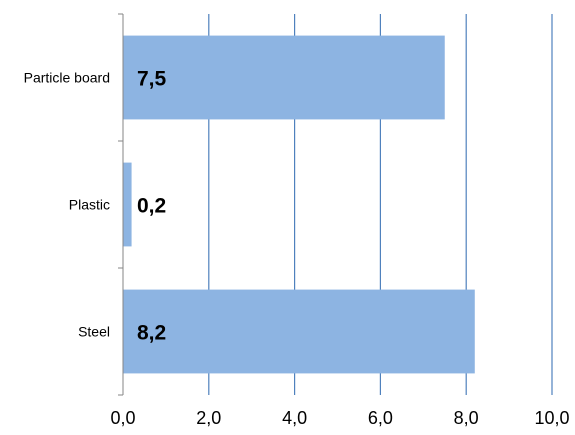 This screenshot has width=575, height=435. What do you see at coordinates (208, 418) in the screenshot?
I see `x-tick-label-1: 2,0` at bounding box center [208, 418].